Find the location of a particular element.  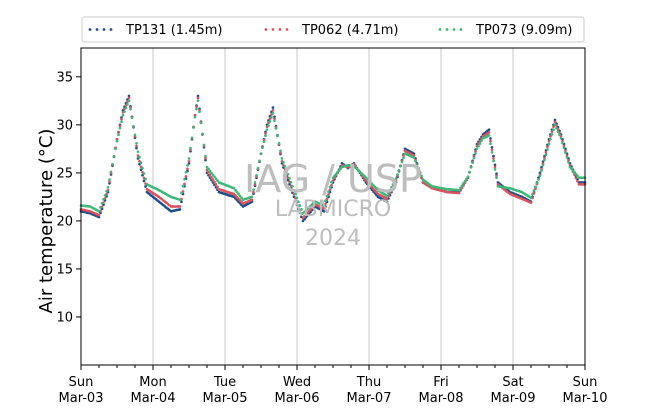

legend-label: TP062 (4.71m) is located at coordinates (349, 30).